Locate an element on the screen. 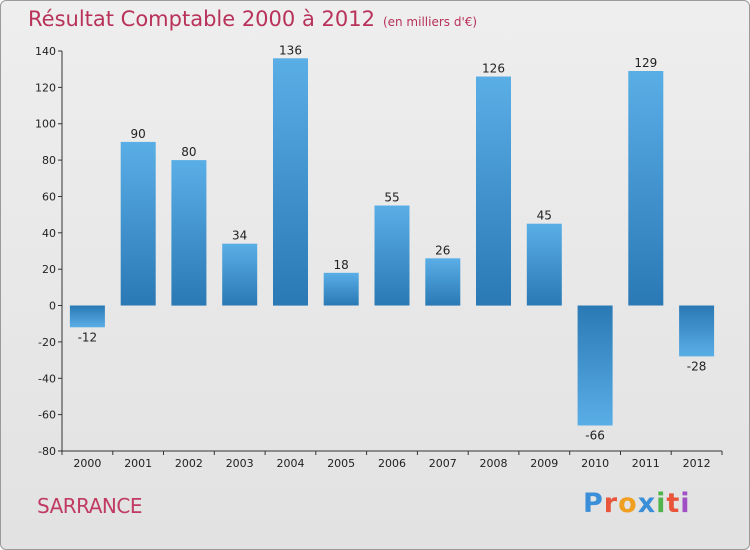 The width and height of the screenshot is (750, 550). x-tick-label-2010: 2010 is located at coordinates (595, 463).